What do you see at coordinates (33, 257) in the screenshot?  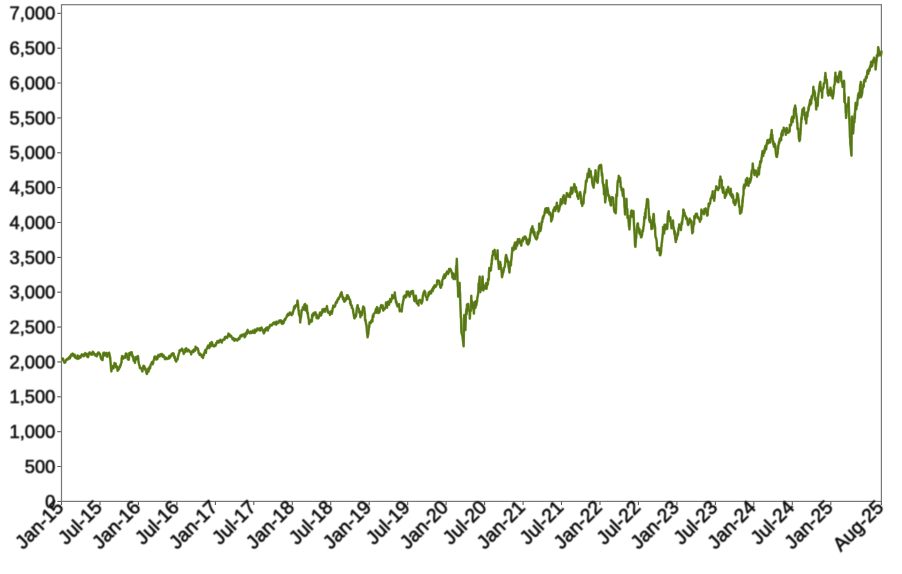 I see `svg-text: 3,500` at bounding box center [33, 257].